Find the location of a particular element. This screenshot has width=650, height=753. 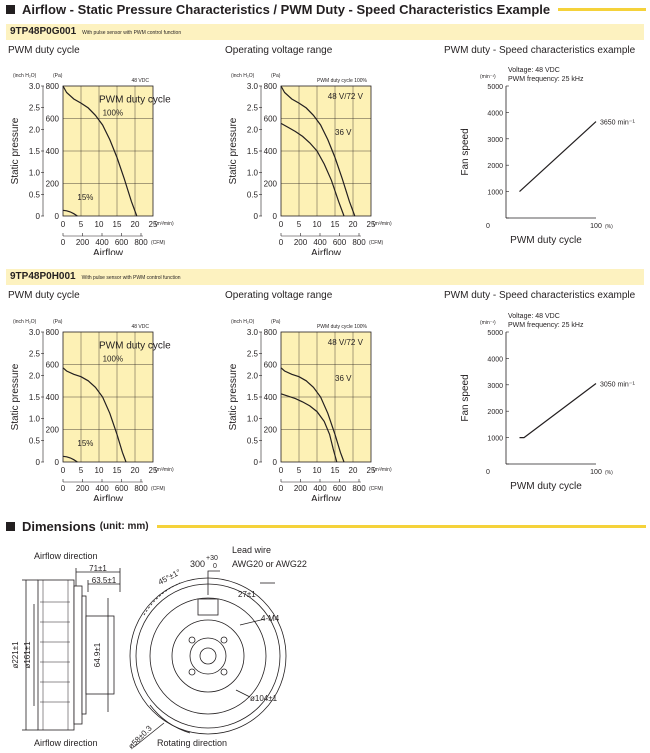

dim-161: ø161±1 is located at coordinates (27, 655).